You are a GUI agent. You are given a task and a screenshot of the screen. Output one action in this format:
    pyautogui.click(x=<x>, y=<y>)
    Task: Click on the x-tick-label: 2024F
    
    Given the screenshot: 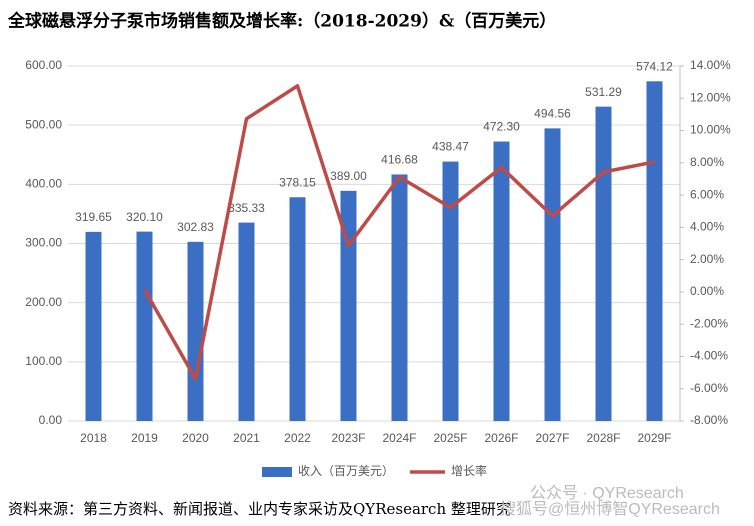 What is the action you would take?
    pyautogui.click(x=399, y=438)
    